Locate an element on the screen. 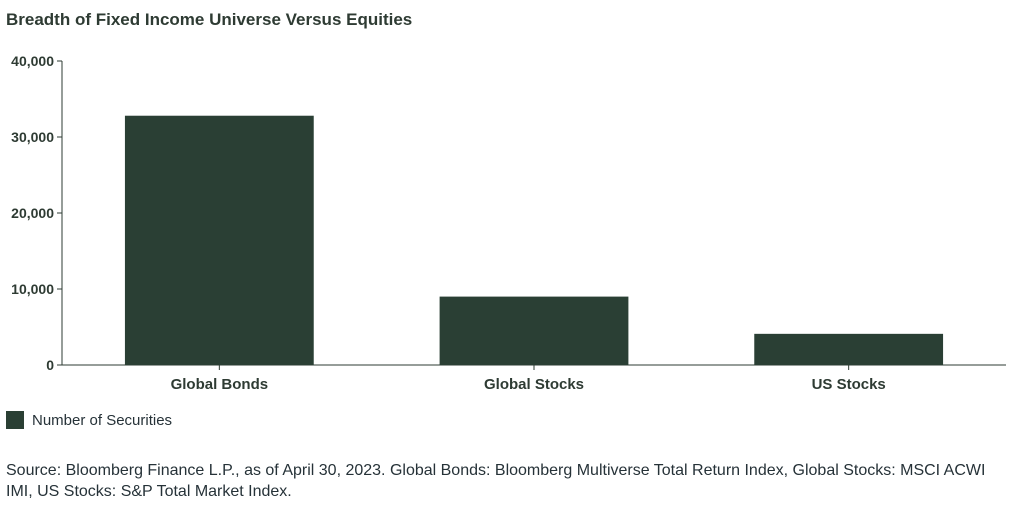 The width and height of the screenshot is (1024, 512). y-tick-label: 40,000 is located at coordinates (32, 61).